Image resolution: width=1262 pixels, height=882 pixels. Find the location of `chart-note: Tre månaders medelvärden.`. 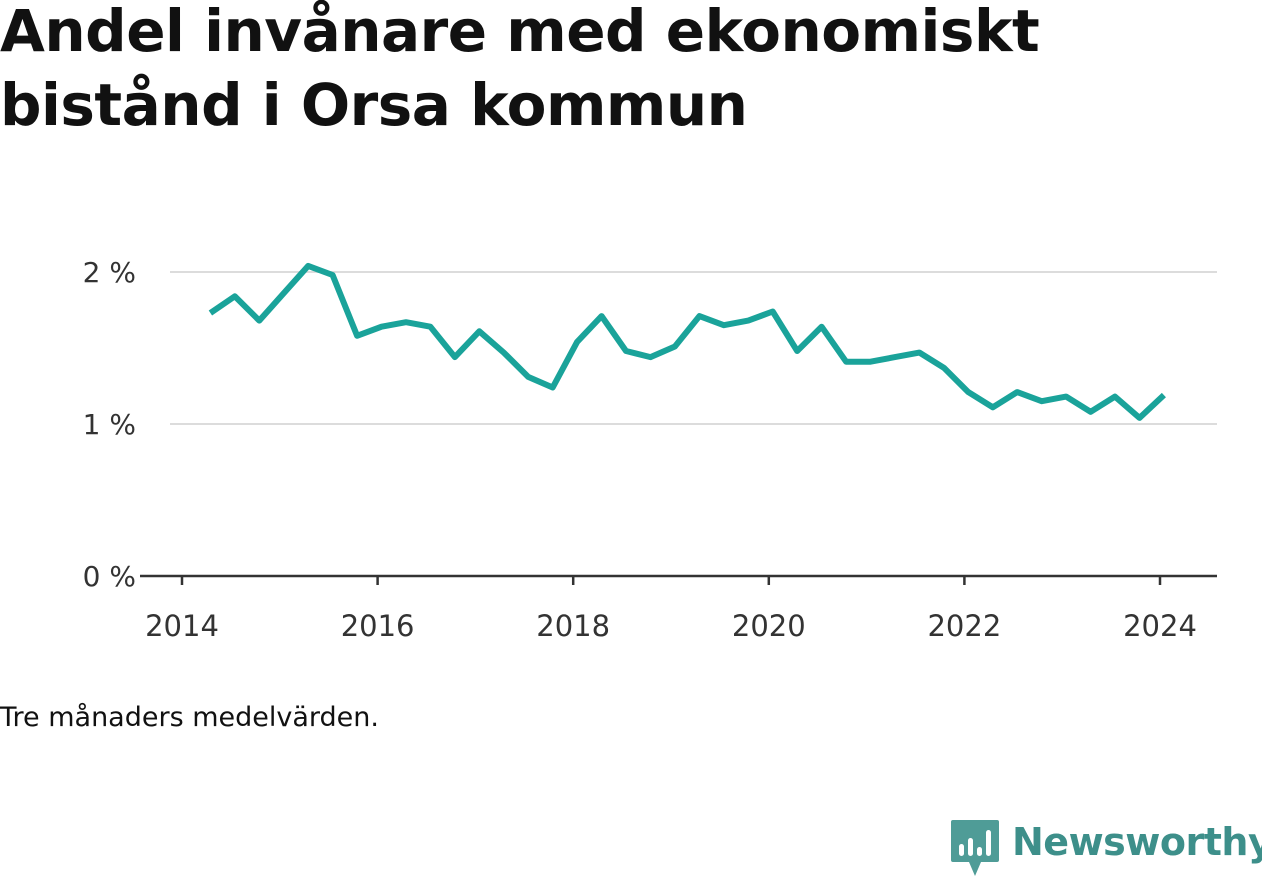

chart-note: Tre månaders medelvärden. is located at coordinates (189, 717).